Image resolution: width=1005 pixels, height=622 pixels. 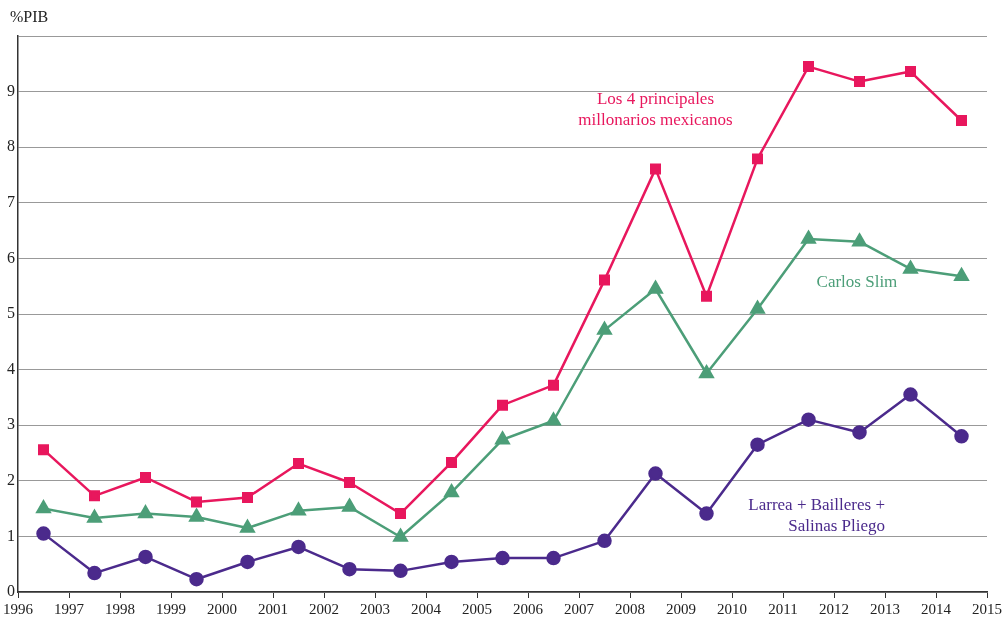 I want to click on y-tick-label: 8, so click(x=11, y=146).